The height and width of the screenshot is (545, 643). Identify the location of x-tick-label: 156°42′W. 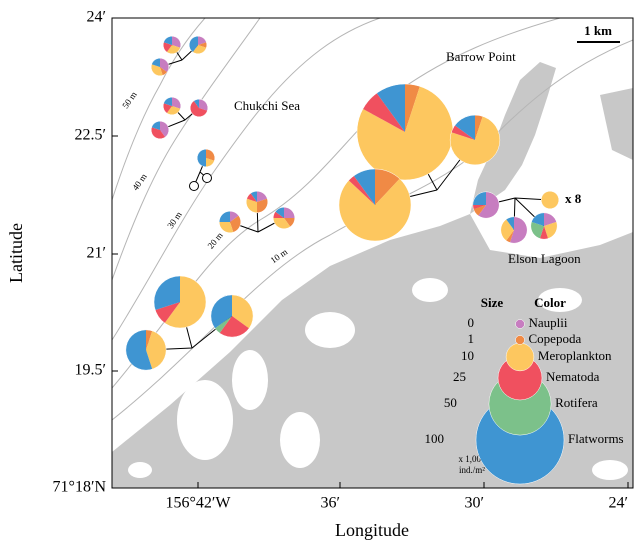
(199, 503).